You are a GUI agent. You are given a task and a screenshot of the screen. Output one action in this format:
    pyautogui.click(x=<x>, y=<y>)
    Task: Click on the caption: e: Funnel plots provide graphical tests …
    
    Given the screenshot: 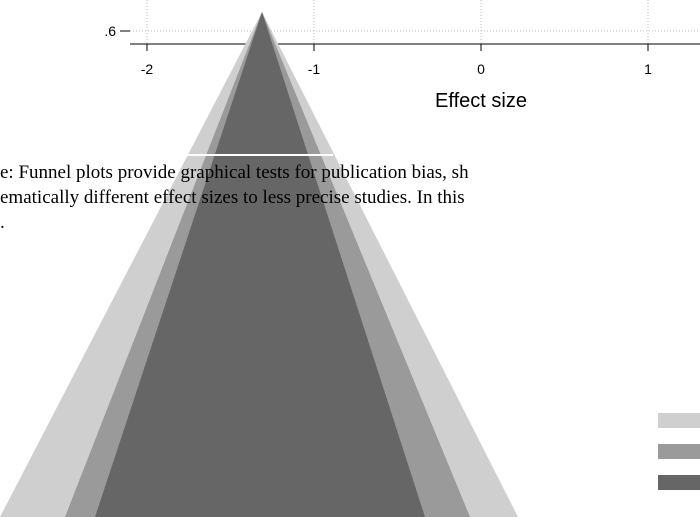 What is the action you would take?
    pyautogui.click(x=234, y=197)
    